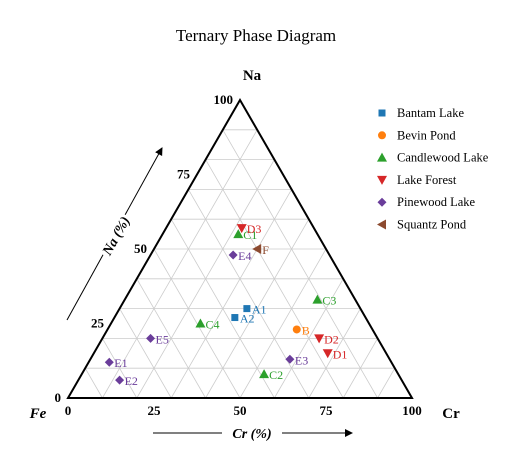 This screenshot has width=526, height=459. What do you see at coordinates (317, 299) in the screenshot?
I see `data-point-c3` at bounding box center [317, 299].